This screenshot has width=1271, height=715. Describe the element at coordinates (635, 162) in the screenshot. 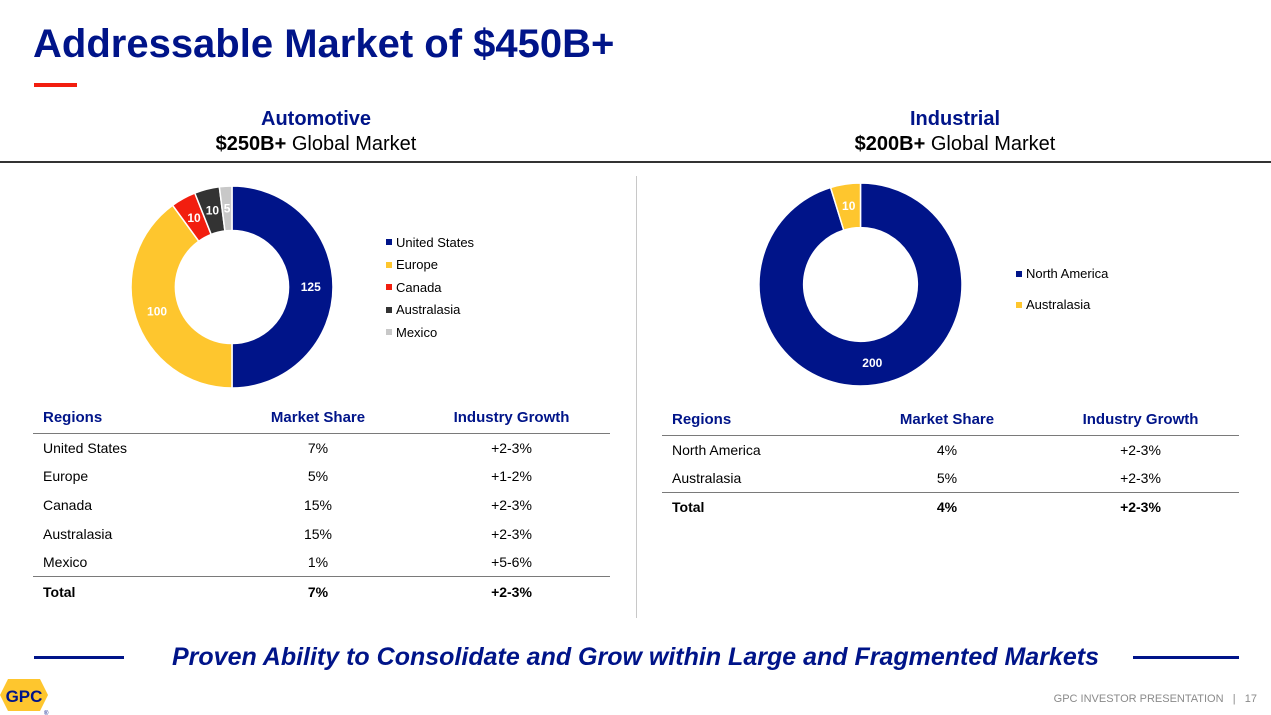

I see `header-divider` at that location.